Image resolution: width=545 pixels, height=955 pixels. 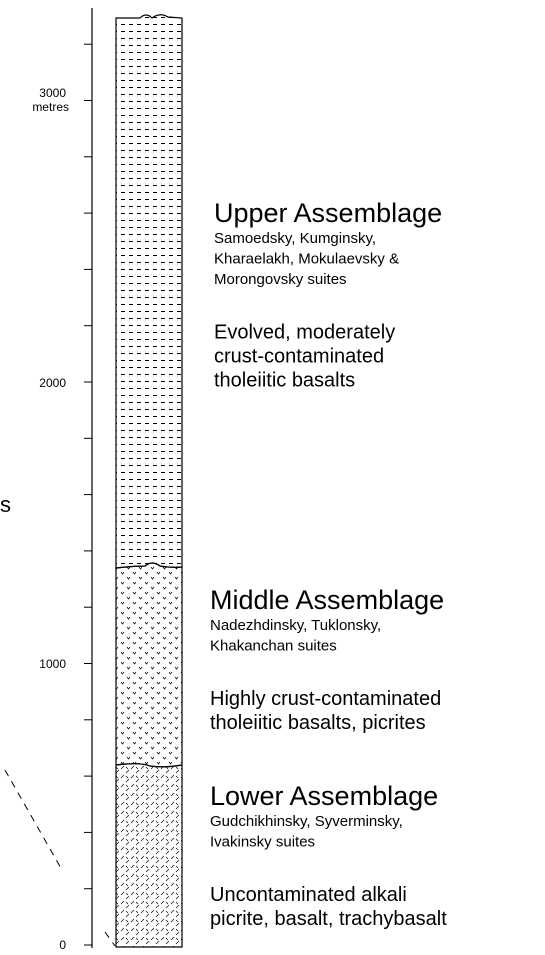 What do you see at coordinates (280, 279) in the screenshot?
I see `suite-line: Morongovsky suites` at bounding box center [280, 279].